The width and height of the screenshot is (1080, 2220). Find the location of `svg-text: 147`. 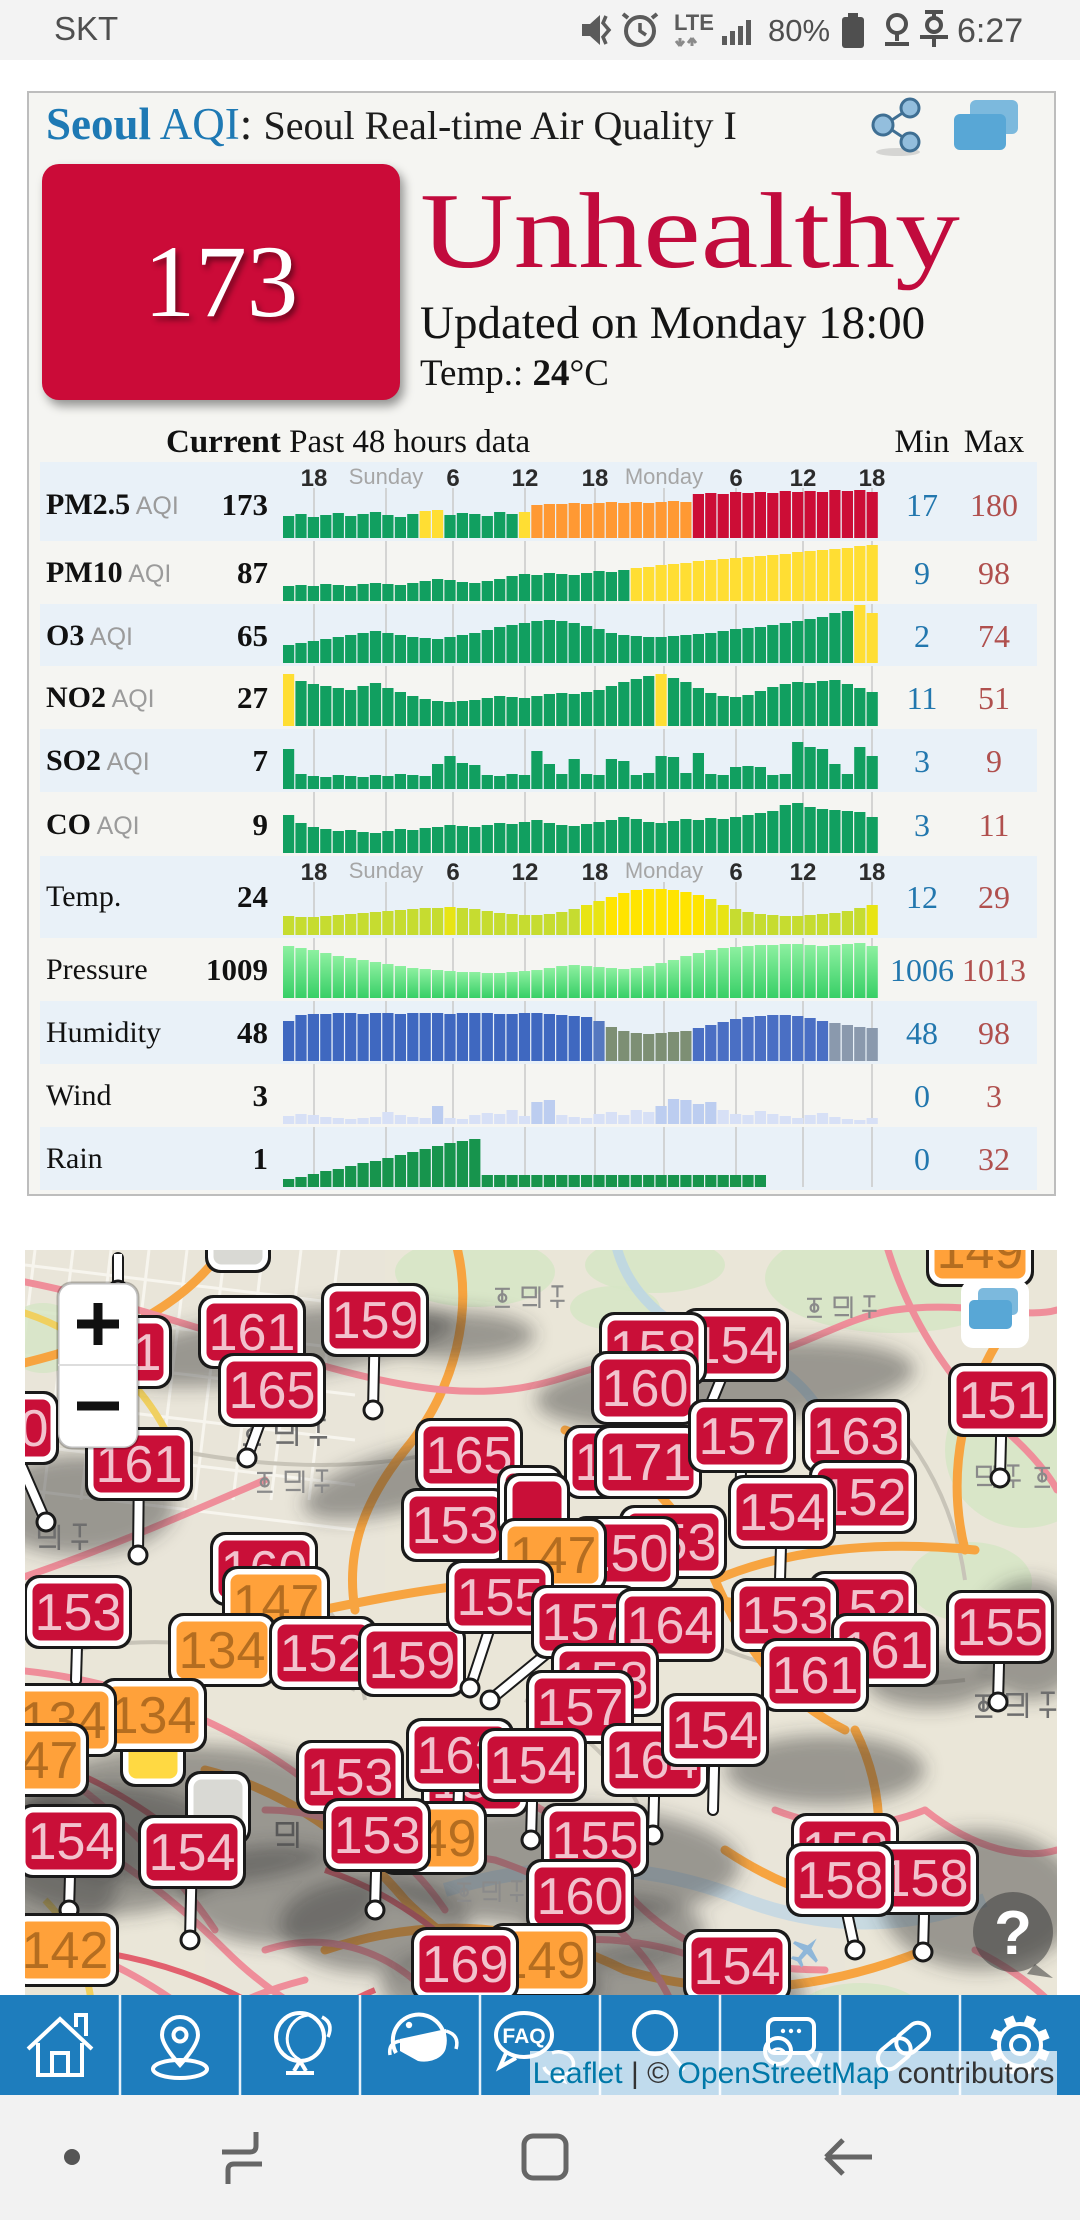

svg-text: 147 is located at coordinates (51, 1761).